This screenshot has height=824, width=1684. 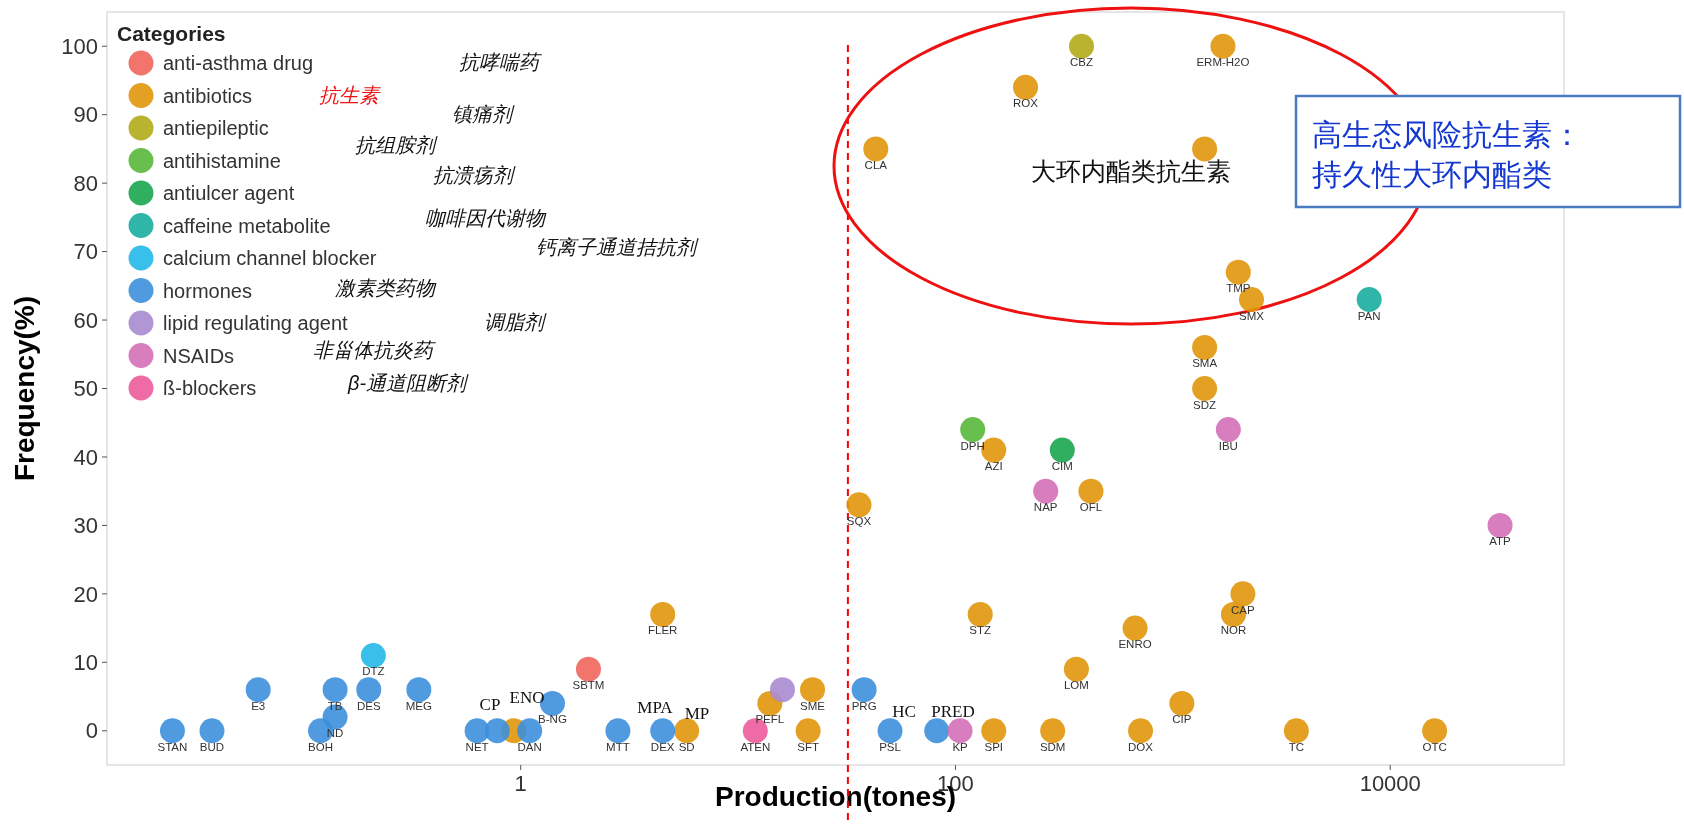 What do you see at coordinates (1205, 404) in the screenshot?
I see `annotation: SDZ` at bounding box center [1205, 404].